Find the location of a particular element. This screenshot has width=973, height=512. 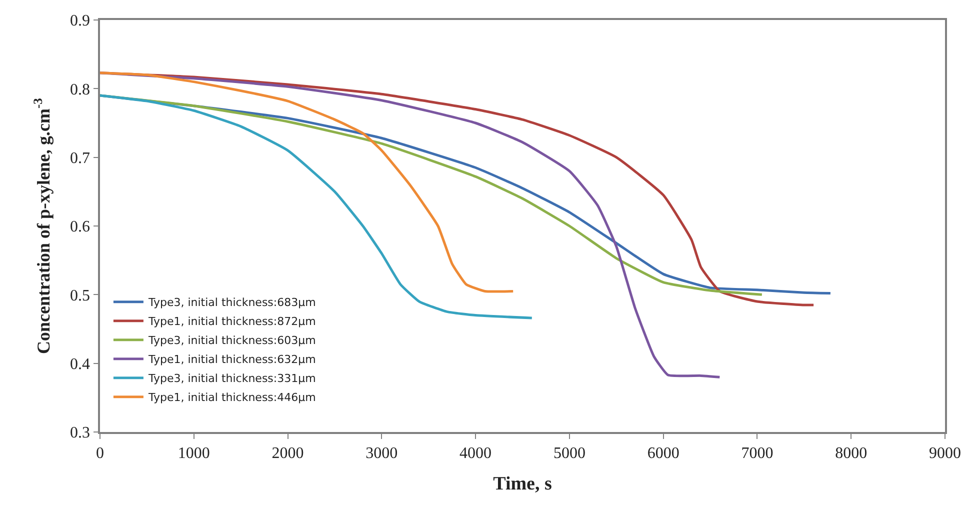

x-tick-label: 6000 is located at coordinates (663, 453).